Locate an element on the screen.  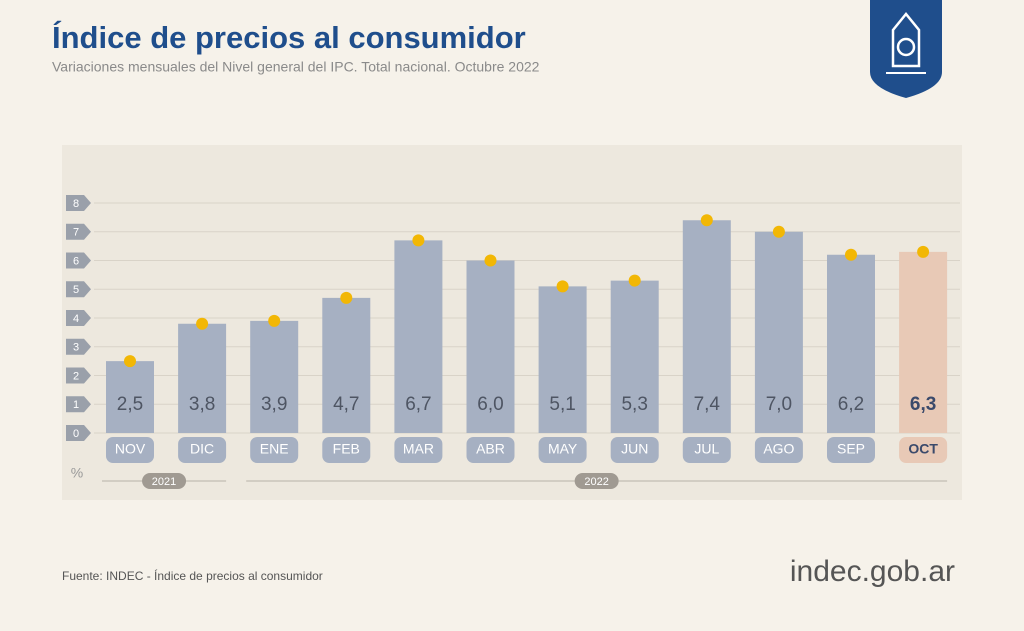
x-tick-label: NOV is located at coordinates (130, 449).